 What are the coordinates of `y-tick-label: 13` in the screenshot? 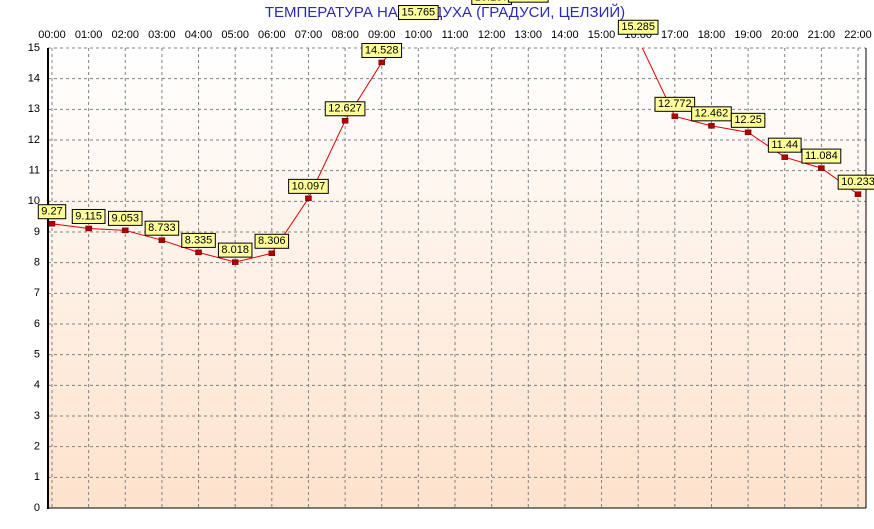 It's located at (34, 109).